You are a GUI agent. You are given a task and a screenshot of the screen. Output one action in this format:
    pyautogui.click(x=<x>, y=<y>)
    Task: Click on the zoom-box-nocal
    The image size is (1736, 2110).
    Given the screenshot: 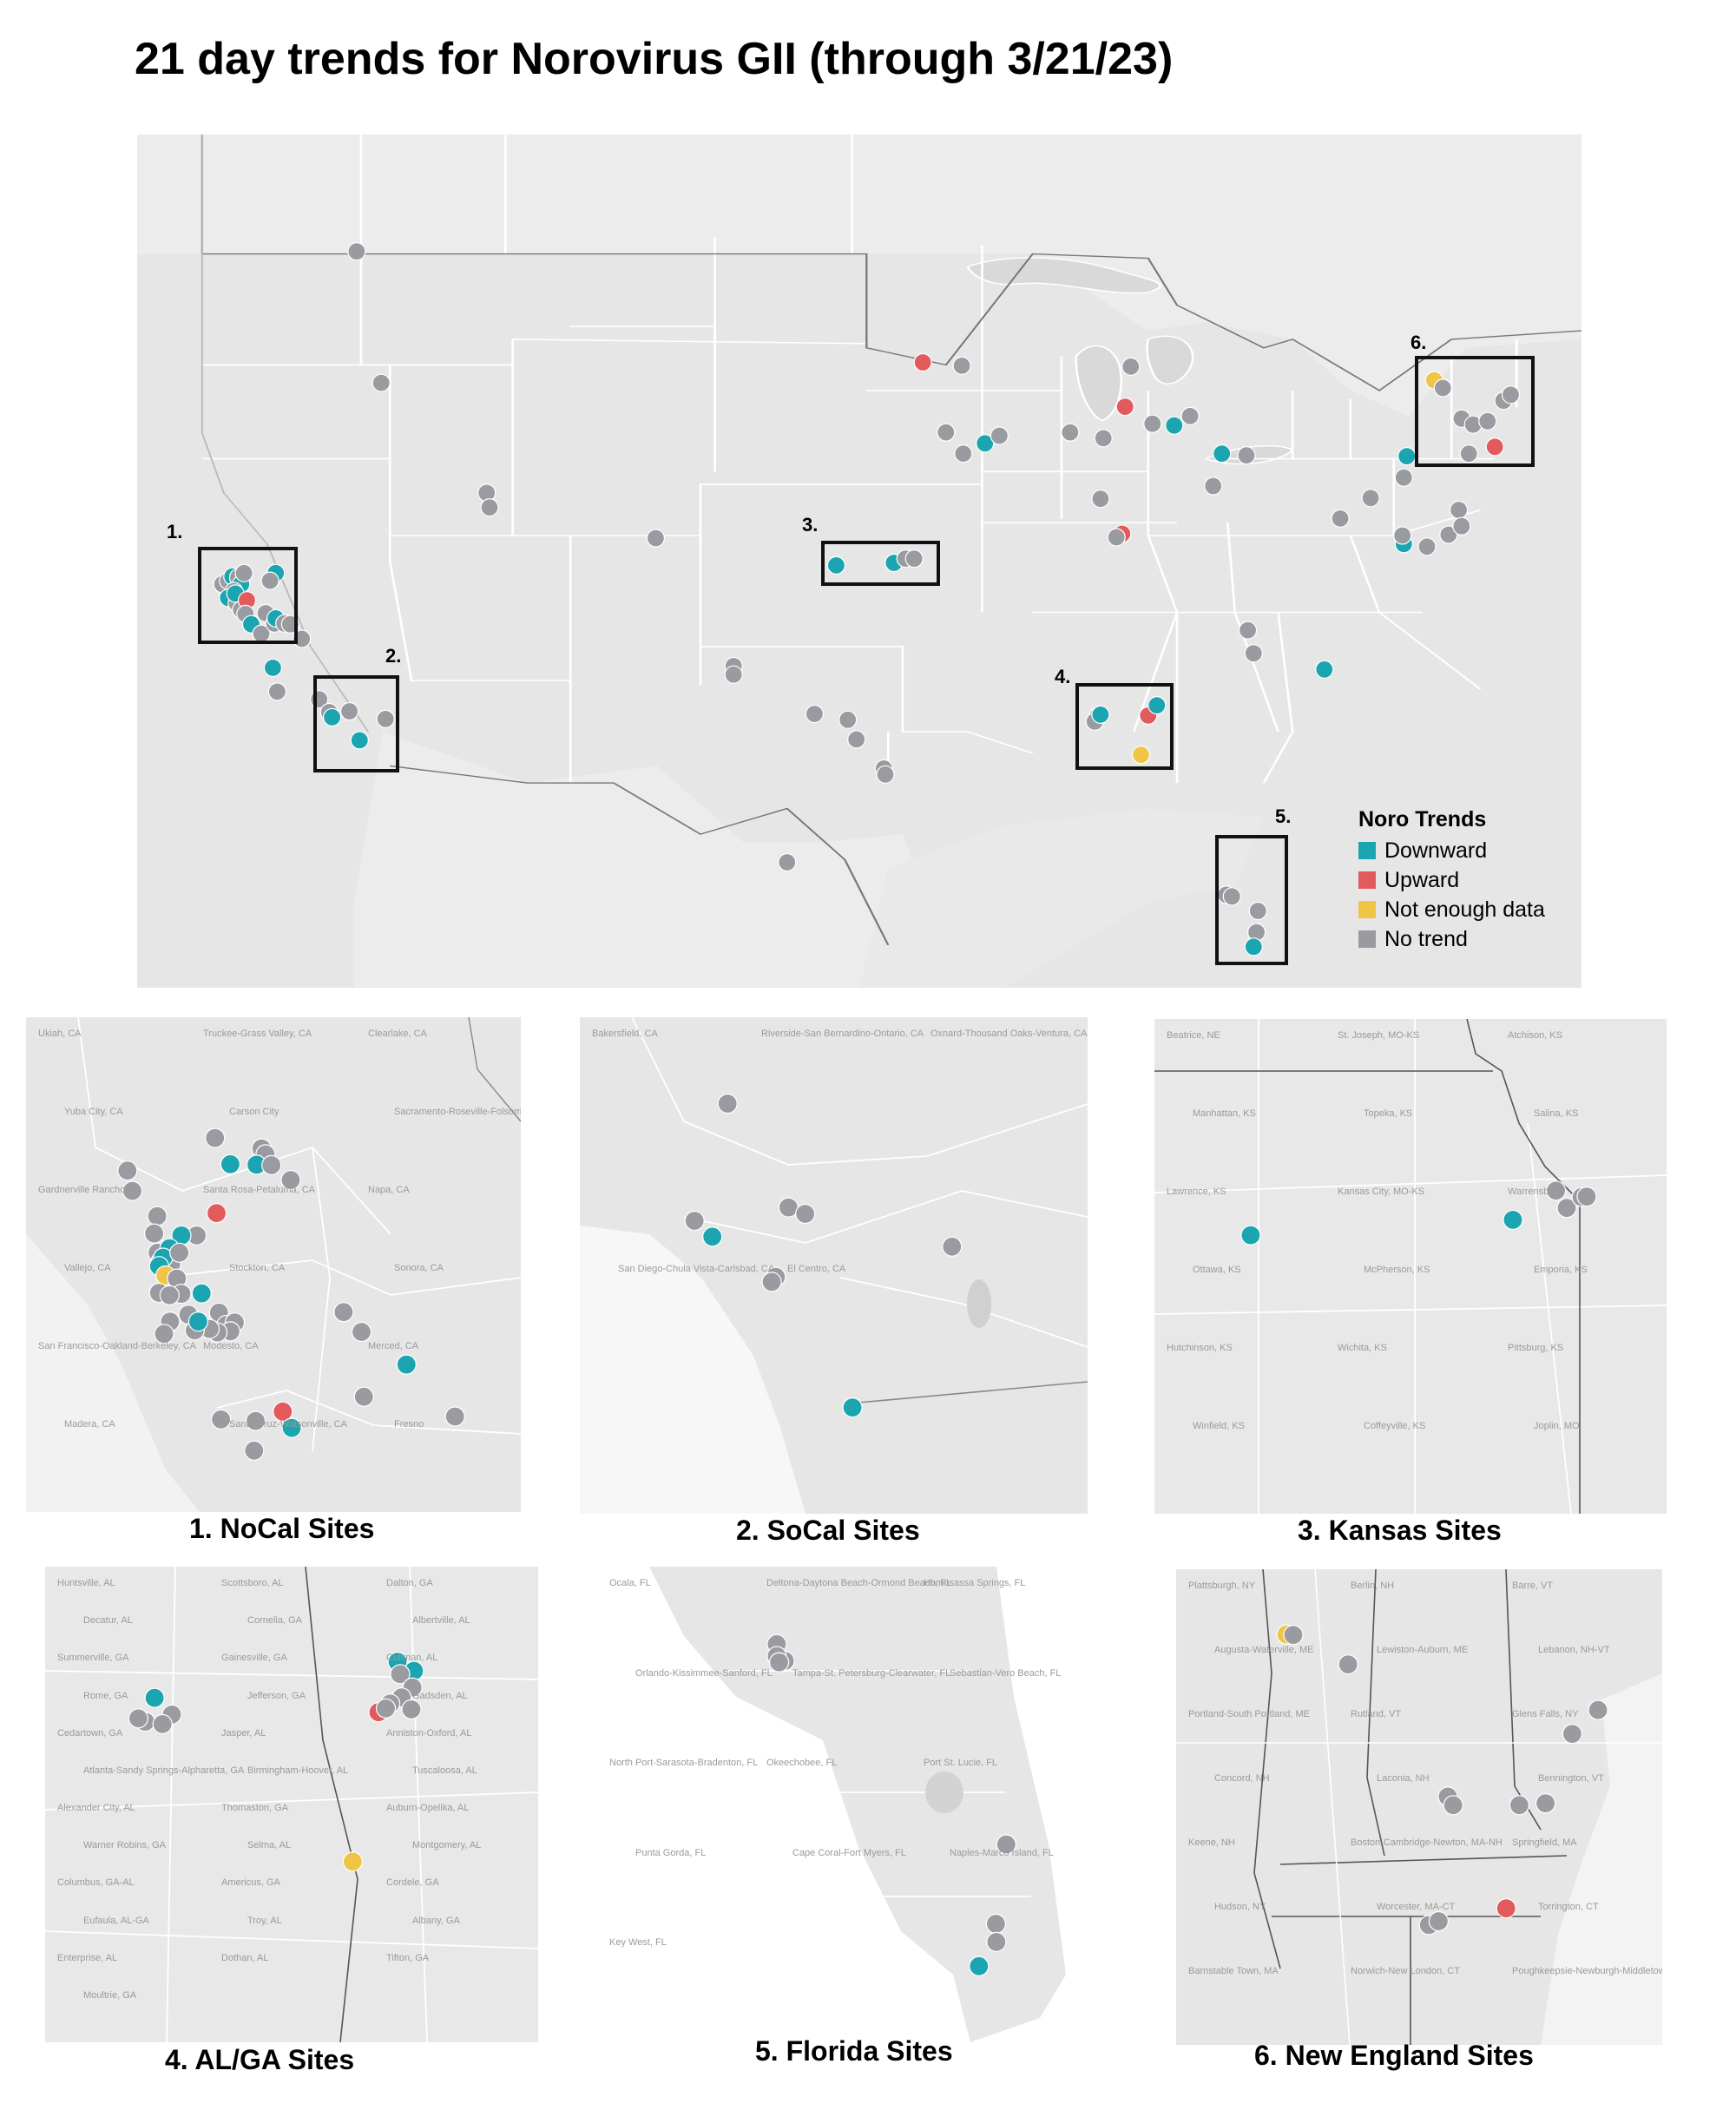 What is the action you would take?
    pyautogui.click(x=248, y=595)
    